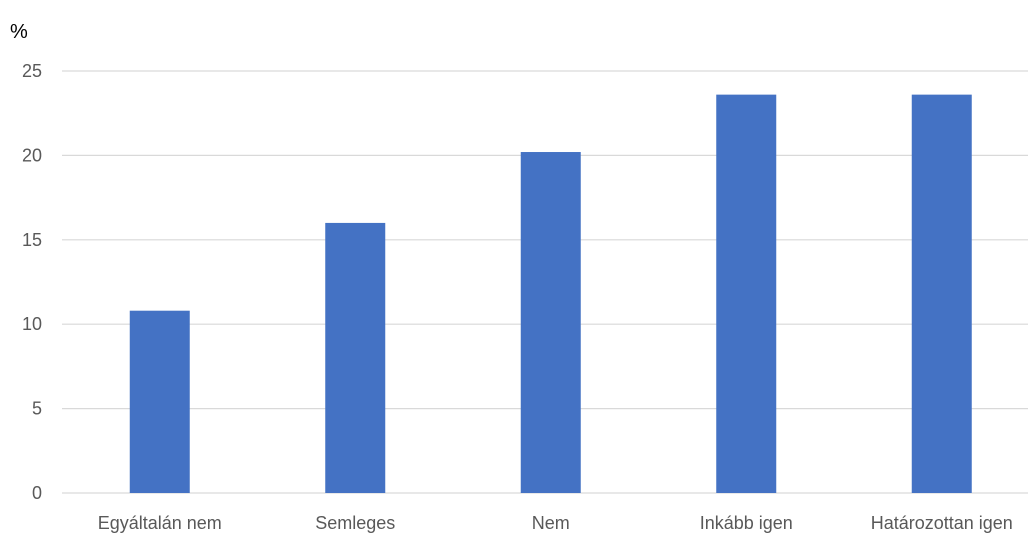  I want to click on x-tick-label: Határozottan igen, so click(942, 523).